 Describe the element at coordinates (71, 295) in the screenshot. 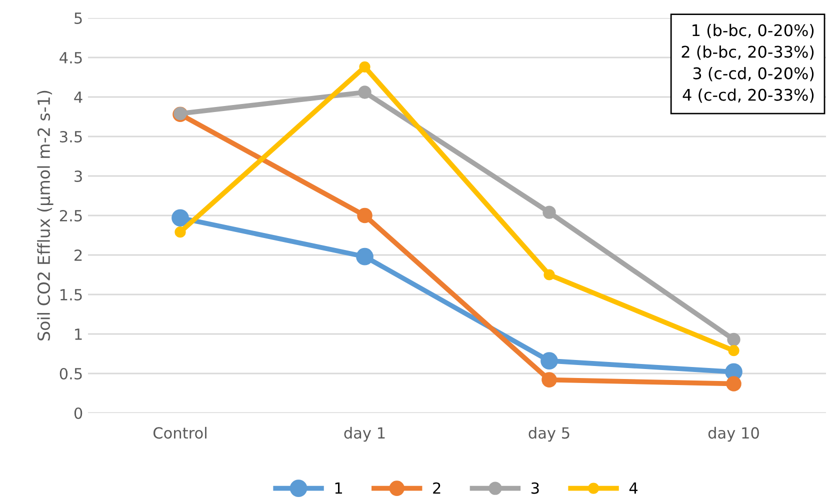

I see `y-tick-label: 1.5` at that location.